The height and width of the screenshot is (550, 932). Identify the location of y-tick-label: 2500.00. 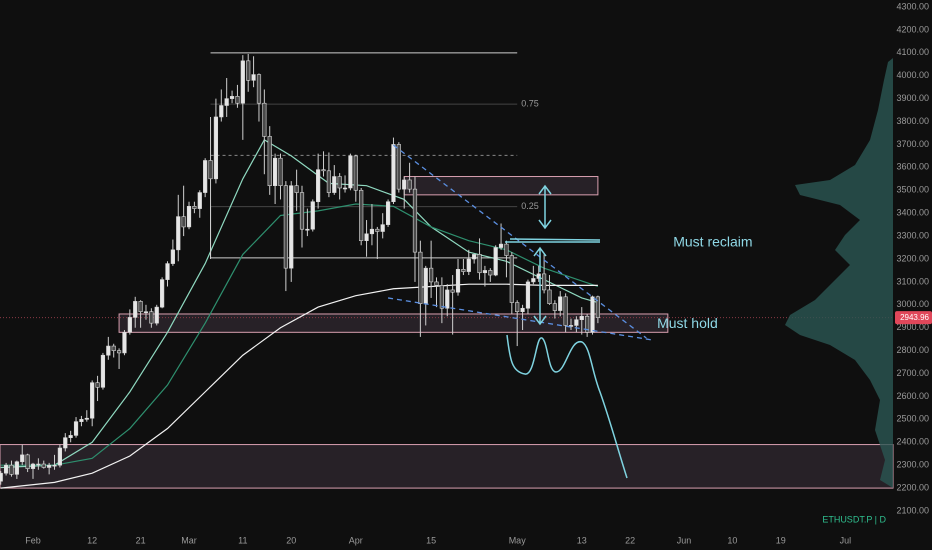
(912, 419).